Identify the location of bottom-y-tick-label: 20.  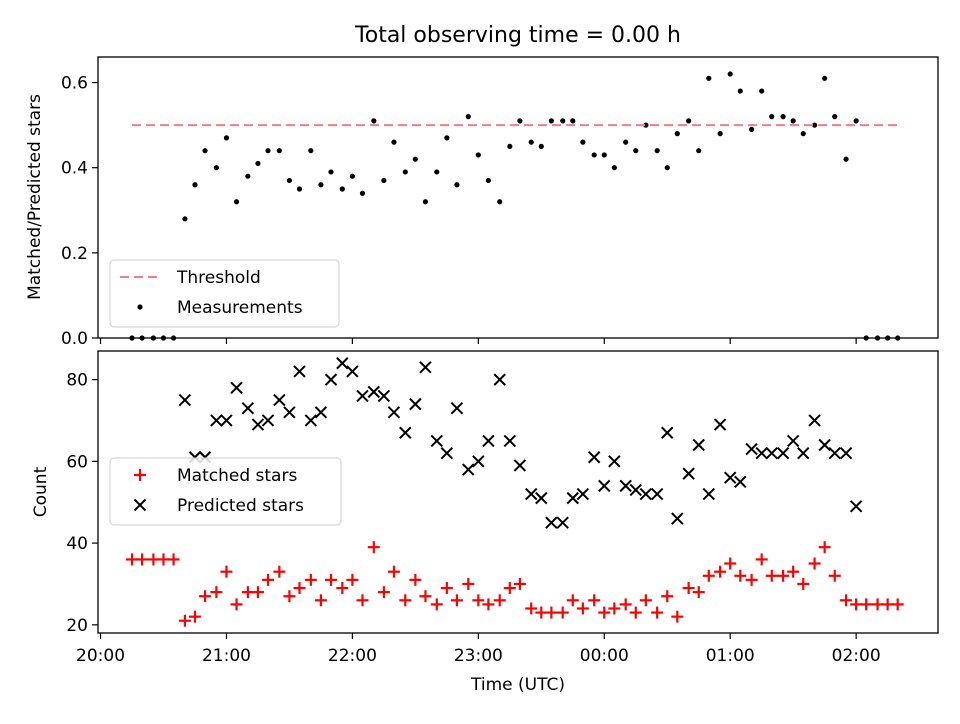
(77, 626).